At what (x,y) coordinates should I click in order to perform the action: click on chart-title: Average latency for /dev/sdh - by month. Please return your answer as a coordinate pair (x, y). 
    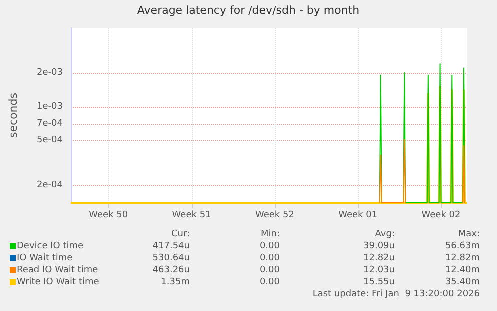
    Looking at the image, I should click on (248, 10).